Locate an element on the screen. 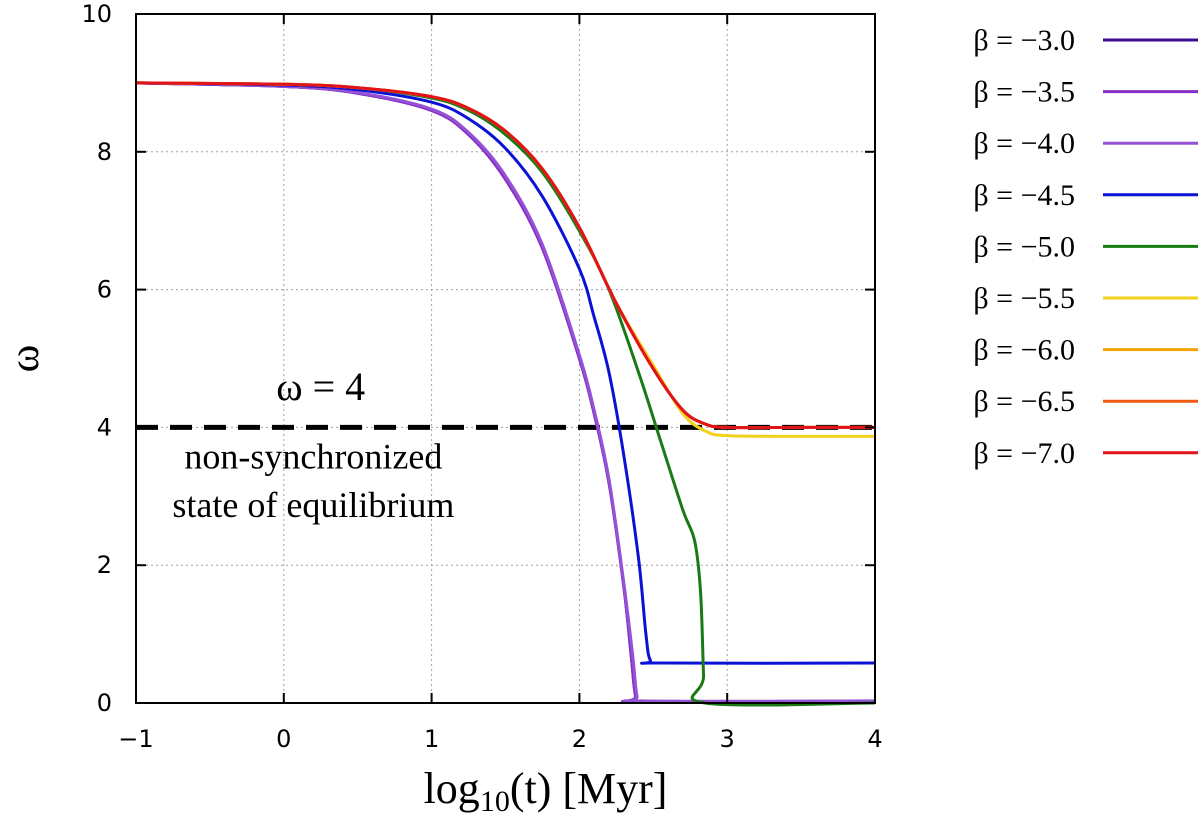 This screenshot has width=1200, height=818. y-tick-label: 2 is located at coordinates (104, 565).